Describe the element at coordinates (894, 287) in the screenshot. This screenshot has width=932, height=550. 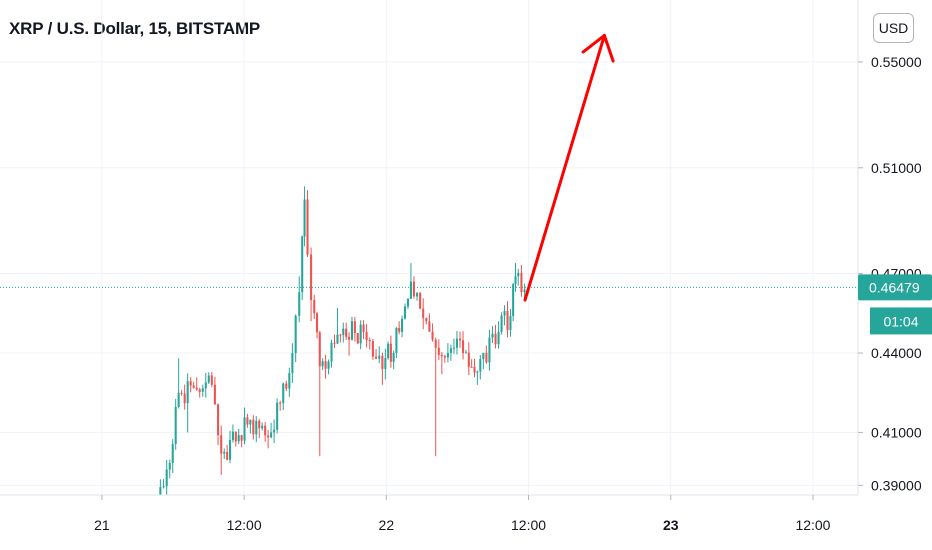
I see `last-price-label: 0.46479` at that location.